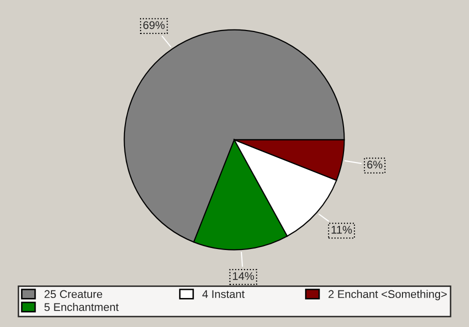 The width and height of the screenshot is (469, 327). Describe the element at coordinates (243, 276) in the screenshot. I see `data-label: 14%` at that location.